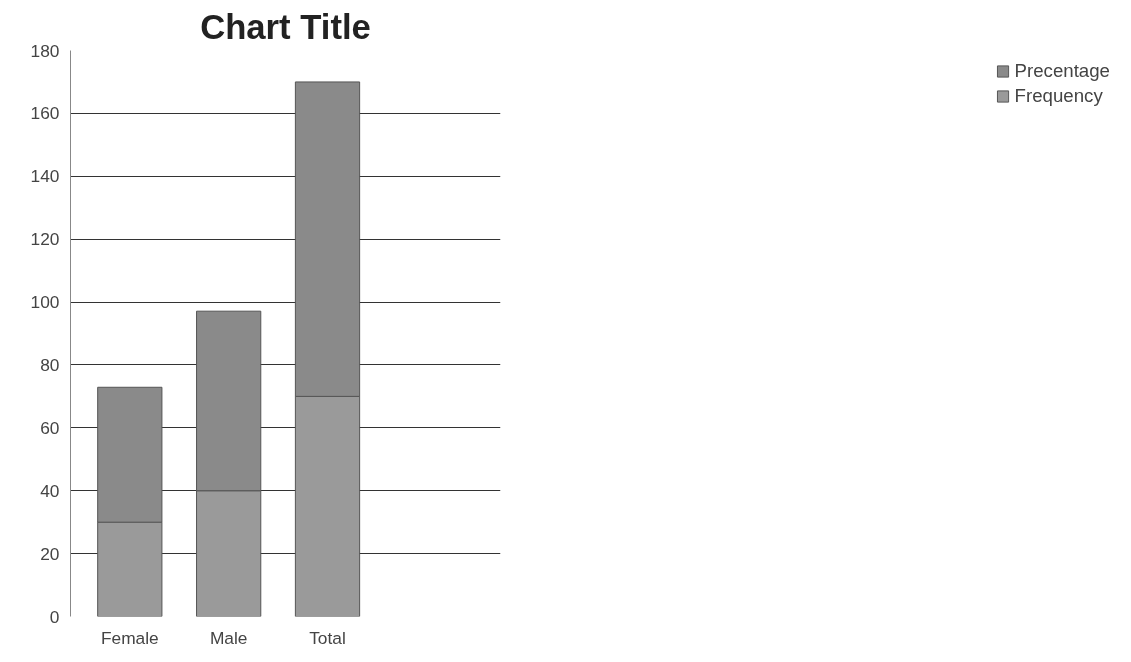  Describe the element at coordinates (327, 637) in the screenshot. I see `x-tick-label: Total` at that location.